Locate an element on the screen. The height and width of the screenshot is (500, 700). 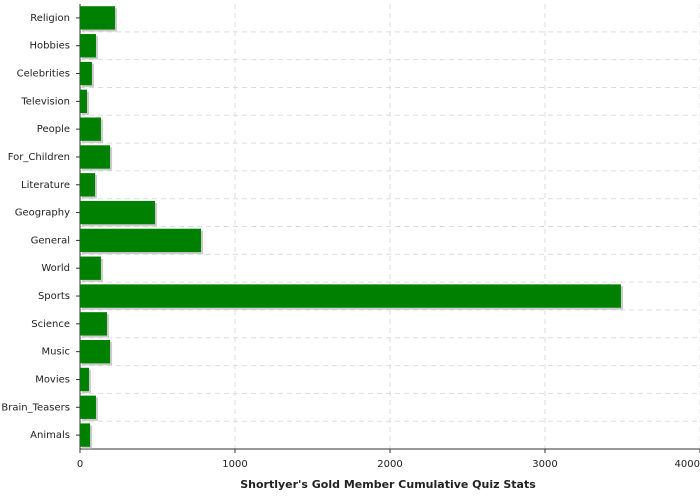
x-tick-label: 0 is located at coordinates (80, 464).